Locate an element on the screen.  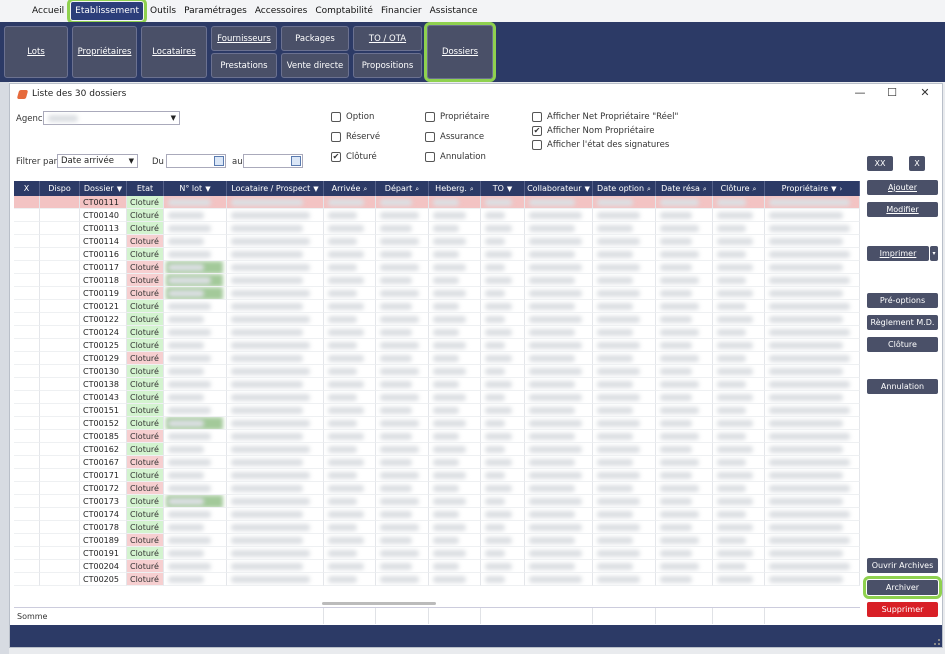
table-row: CT00162 Cloturé is located at coordinates (437, 449).